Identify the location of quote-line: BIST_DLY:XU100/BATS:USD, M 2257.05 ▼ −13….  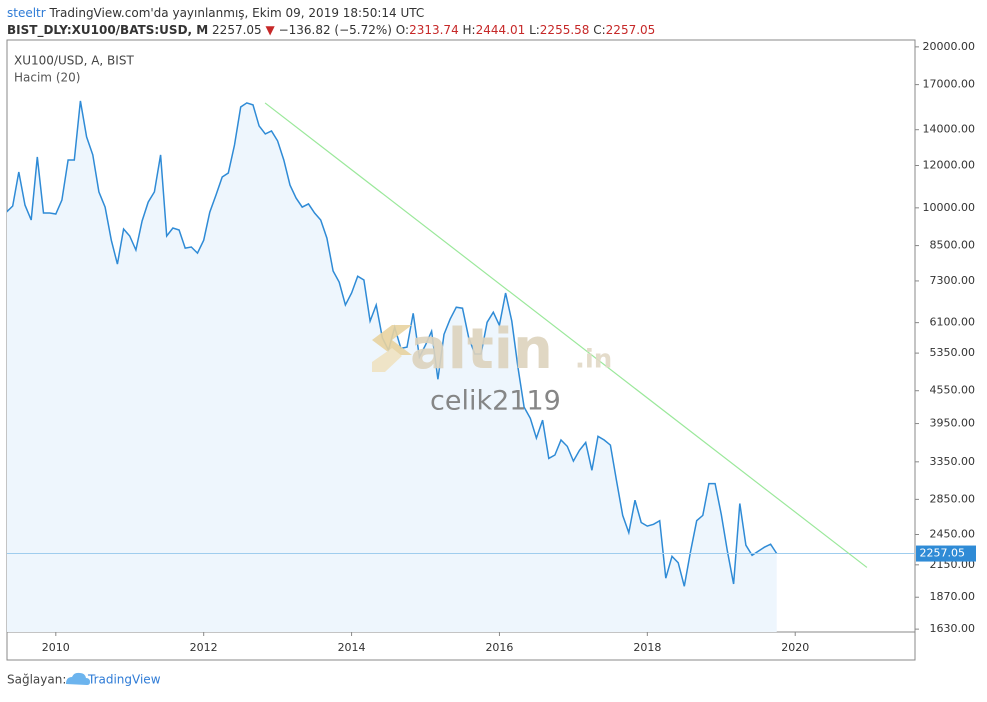
(331, 30).